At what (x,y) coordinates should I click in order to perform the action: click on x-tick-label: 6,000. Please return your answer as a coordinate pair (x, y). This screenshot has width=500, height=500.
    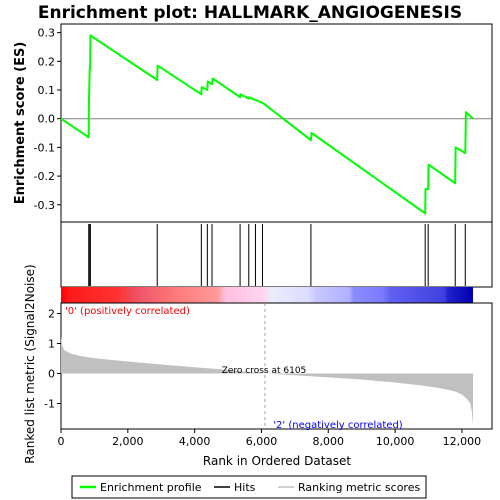
    Looking at the image, I should click on (262, 441).